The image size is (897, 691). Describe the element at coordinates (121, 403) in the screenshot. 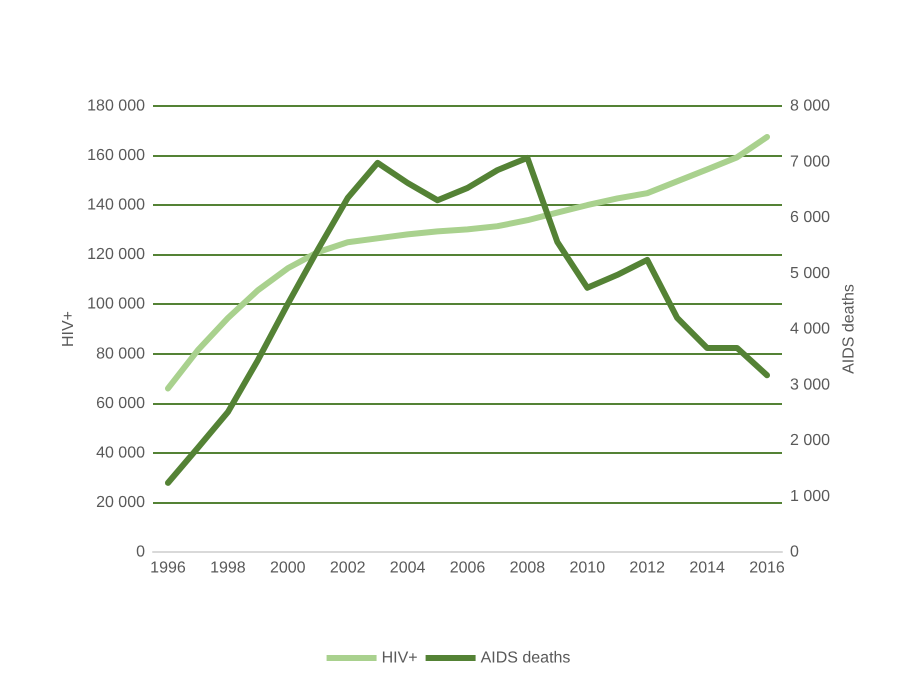

I see `y-tick-label: 60 000` at that location.